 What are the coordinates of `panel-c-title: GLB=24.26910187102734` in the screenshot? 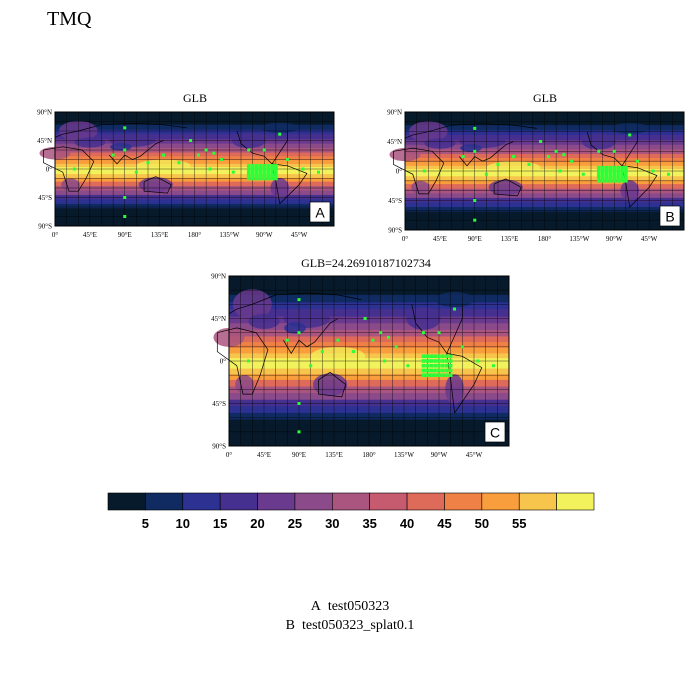 It's located at (366, 263).